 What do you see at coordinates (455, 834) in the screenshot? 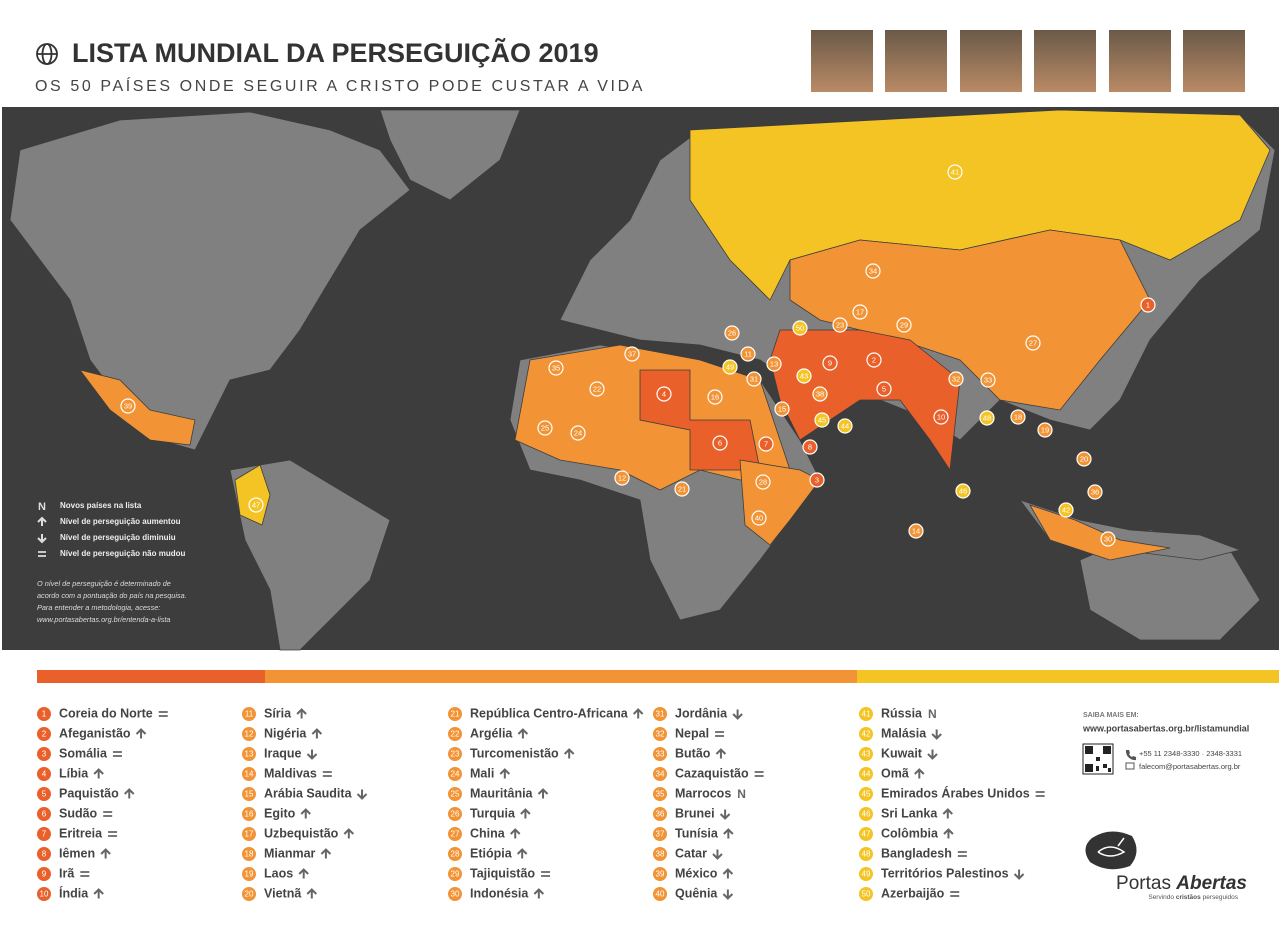
I see `rank-number: 27` at bounding box center [455, 834].